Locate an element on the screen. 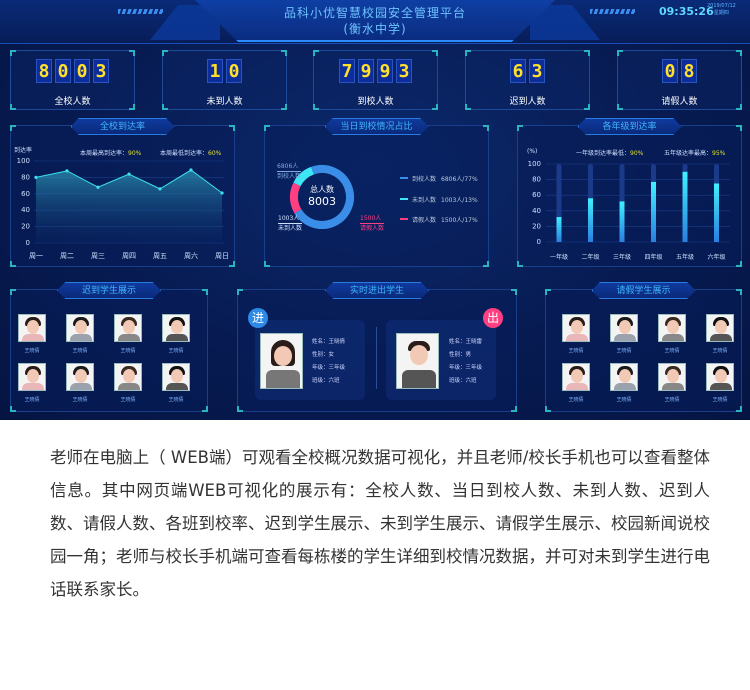 The height and width of the screenshot is (690, 750). note-max: 五年级达率最高：95% is located at coordinates (694, 152).